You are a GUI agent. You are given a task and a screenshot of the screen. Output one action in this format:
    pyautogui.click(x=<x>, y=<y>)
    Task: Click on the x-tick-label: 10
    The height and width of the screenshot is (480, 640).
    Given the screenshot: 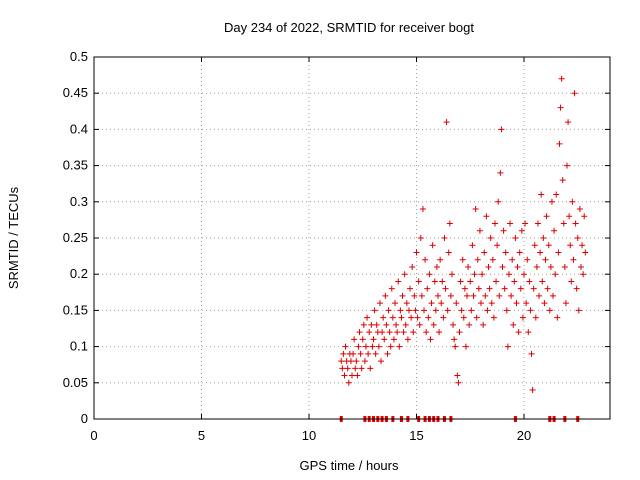 What is the action you would take?
    pyautogui.click(x=309, y=435)
    